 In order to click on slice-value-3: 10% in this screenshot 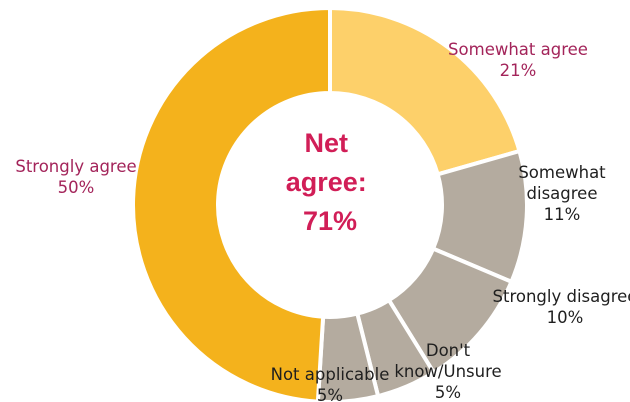, I will do `click(565, 317)`.